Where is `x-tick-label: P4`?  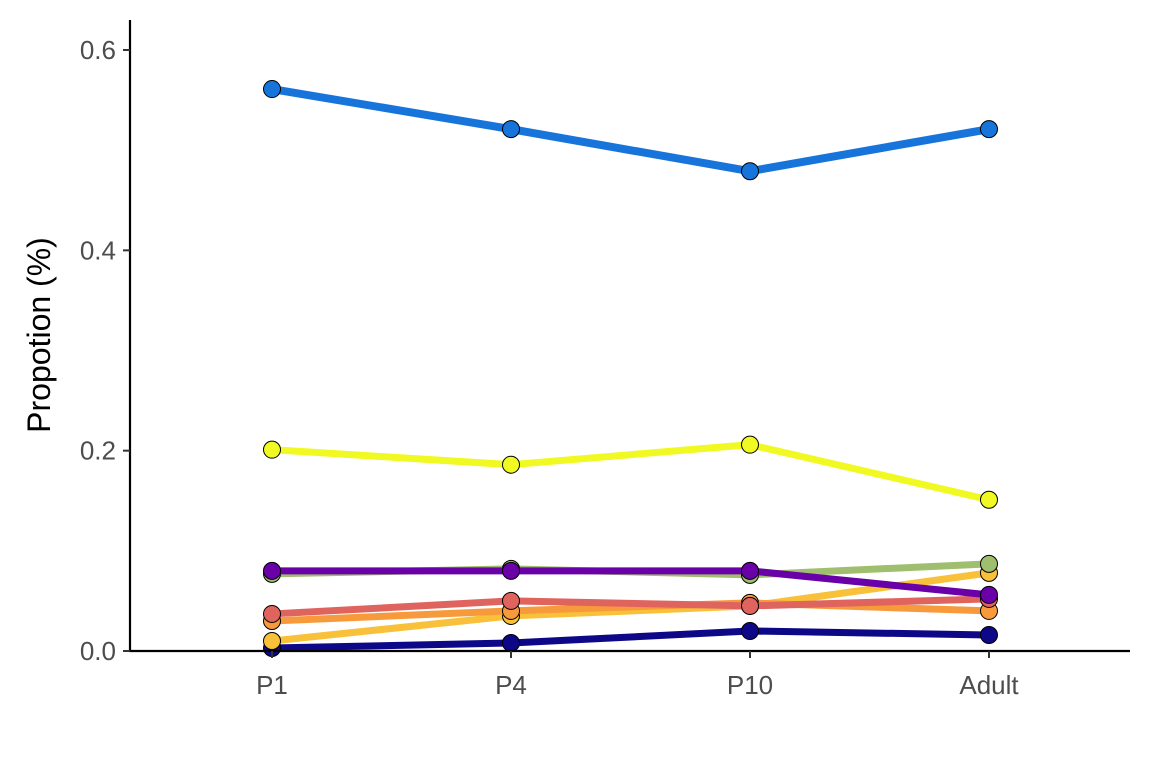
x-tick-label: P4 is located at coordinates (511, 685).